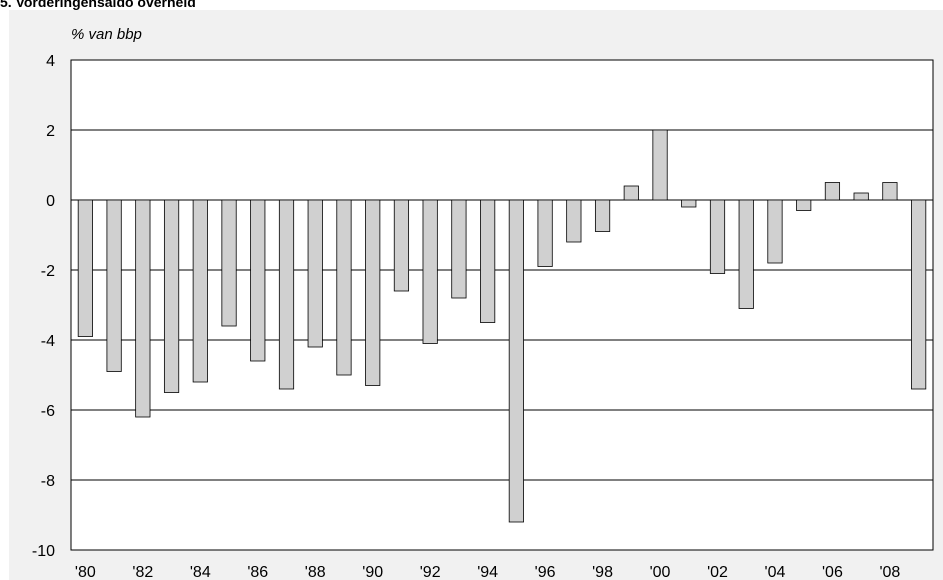 The width and height of the screenshot is (943, 580). What do you see at coordinates (114, 285) in the screenshot?
I see `bar-1981` at bounding box center [114, 285].